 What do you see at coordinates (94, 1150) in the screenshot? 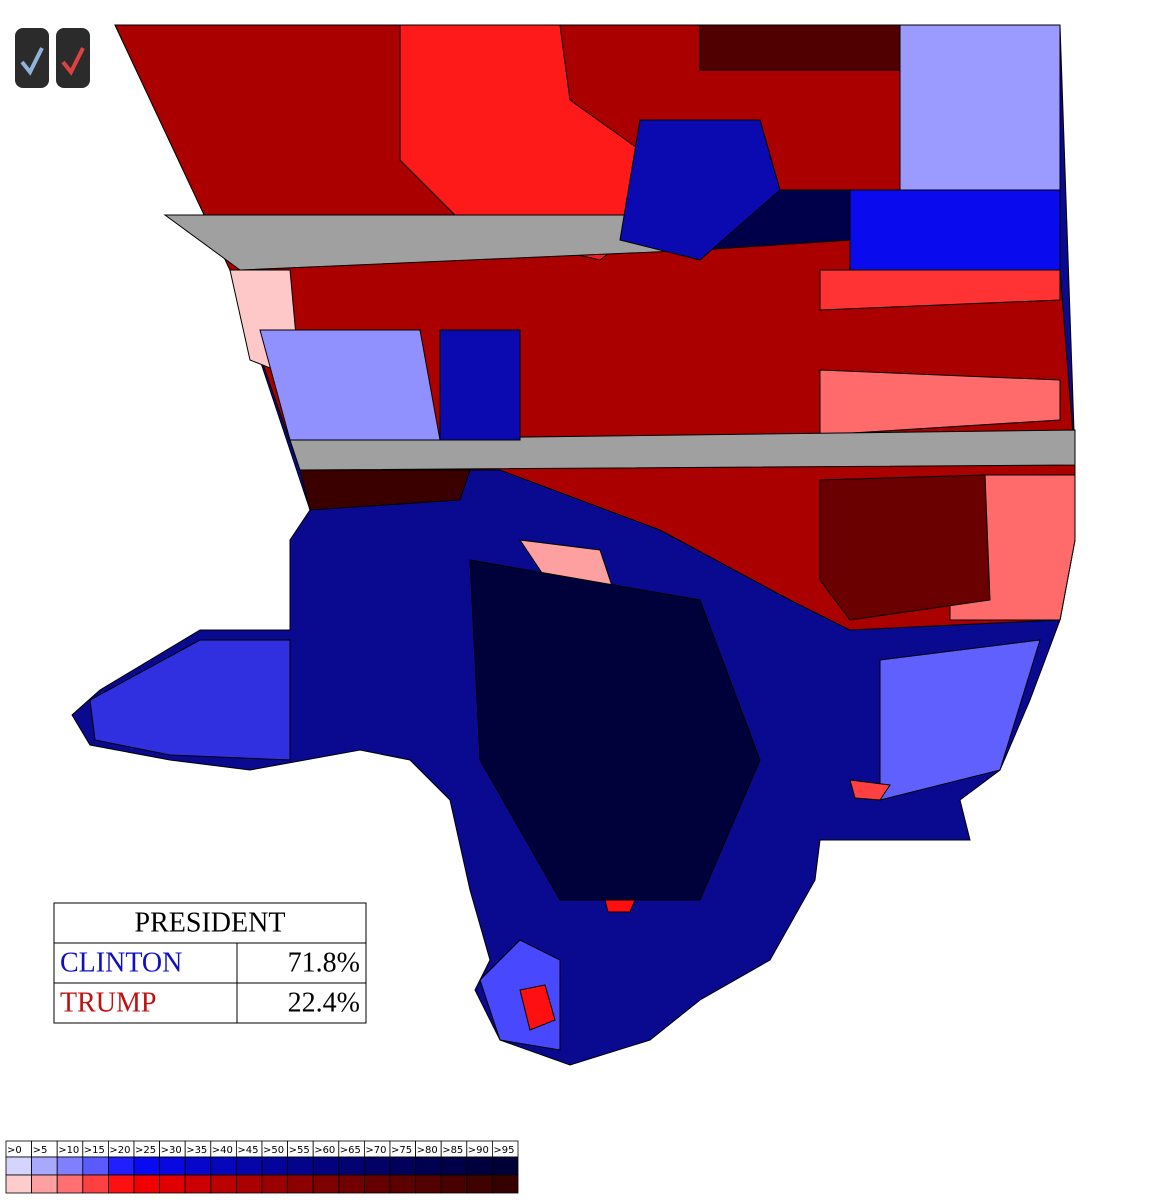
I see `legend-label: >15` at bounding box center [94, 1150].